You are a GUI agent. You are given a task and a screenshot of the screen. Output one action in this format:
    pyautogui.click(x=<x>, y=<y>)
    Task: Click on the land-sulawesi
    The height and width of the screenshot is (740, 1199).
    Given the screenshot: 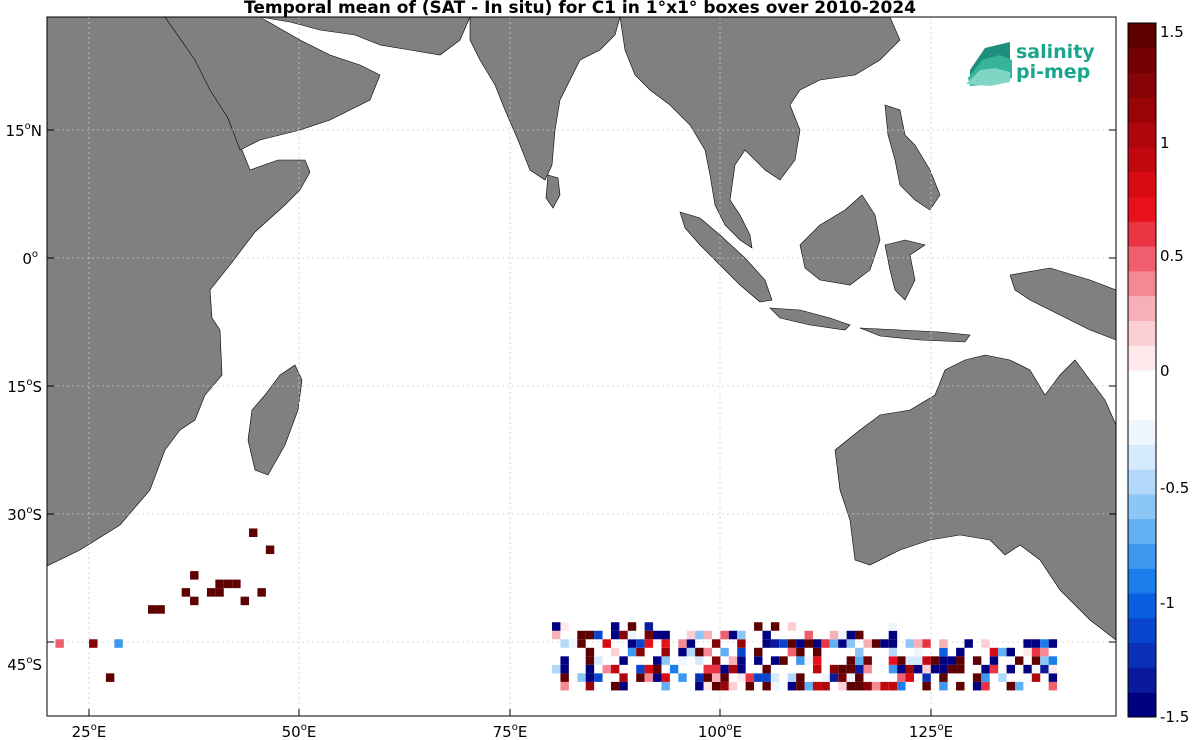 What is the action you would take?
    pyautogui.click(x=905, y=270)
    